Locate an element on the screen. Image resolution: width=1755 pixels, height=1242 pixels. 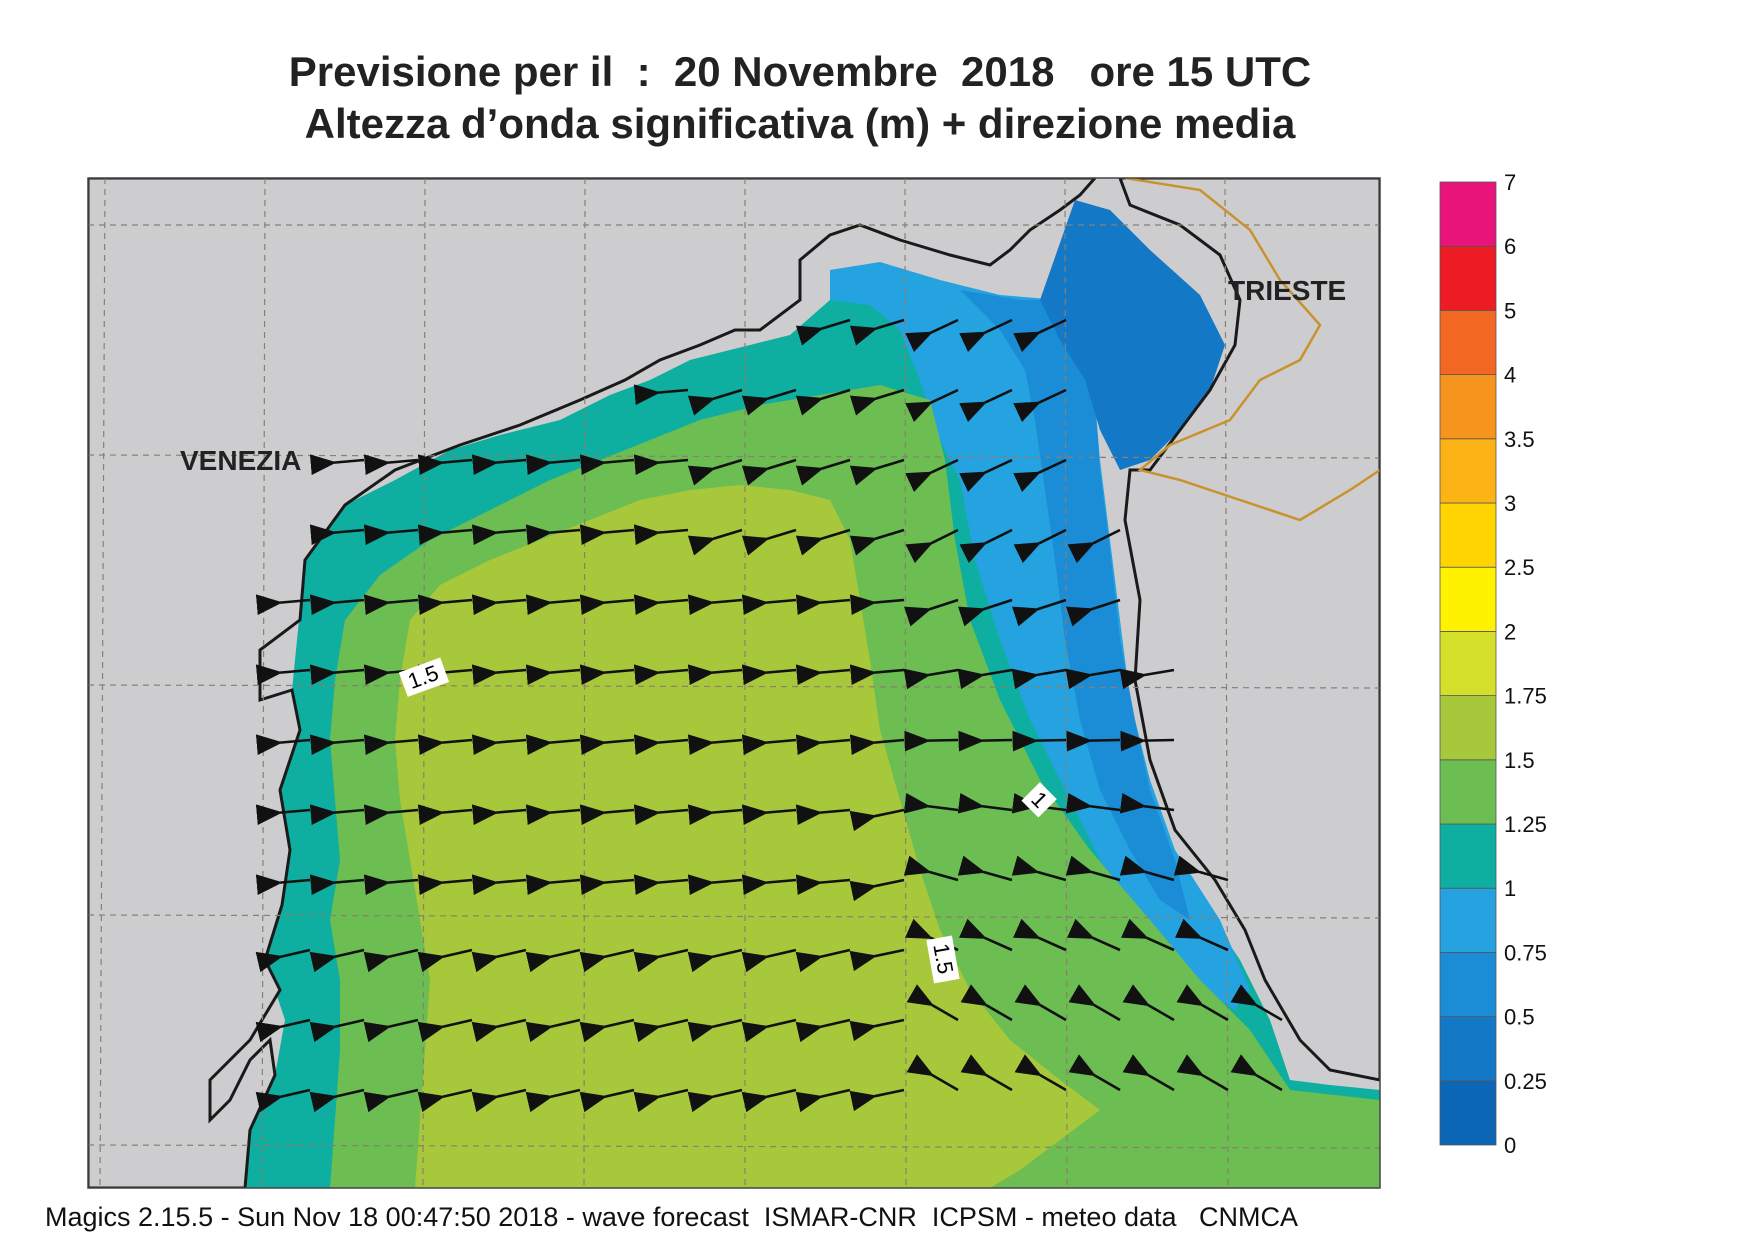
legend-label: 5 is located at coordinates (1510, 310).